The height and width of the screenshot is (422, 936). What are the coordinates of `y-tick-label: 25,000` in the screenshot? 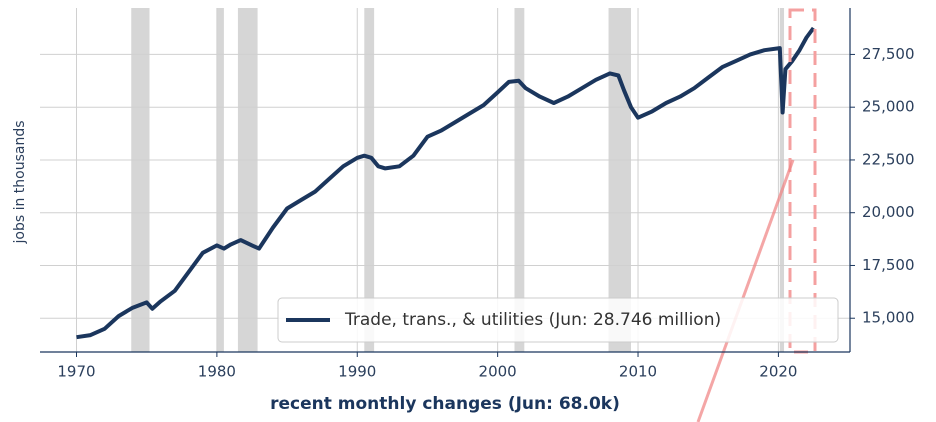 It's located at (888, 107).